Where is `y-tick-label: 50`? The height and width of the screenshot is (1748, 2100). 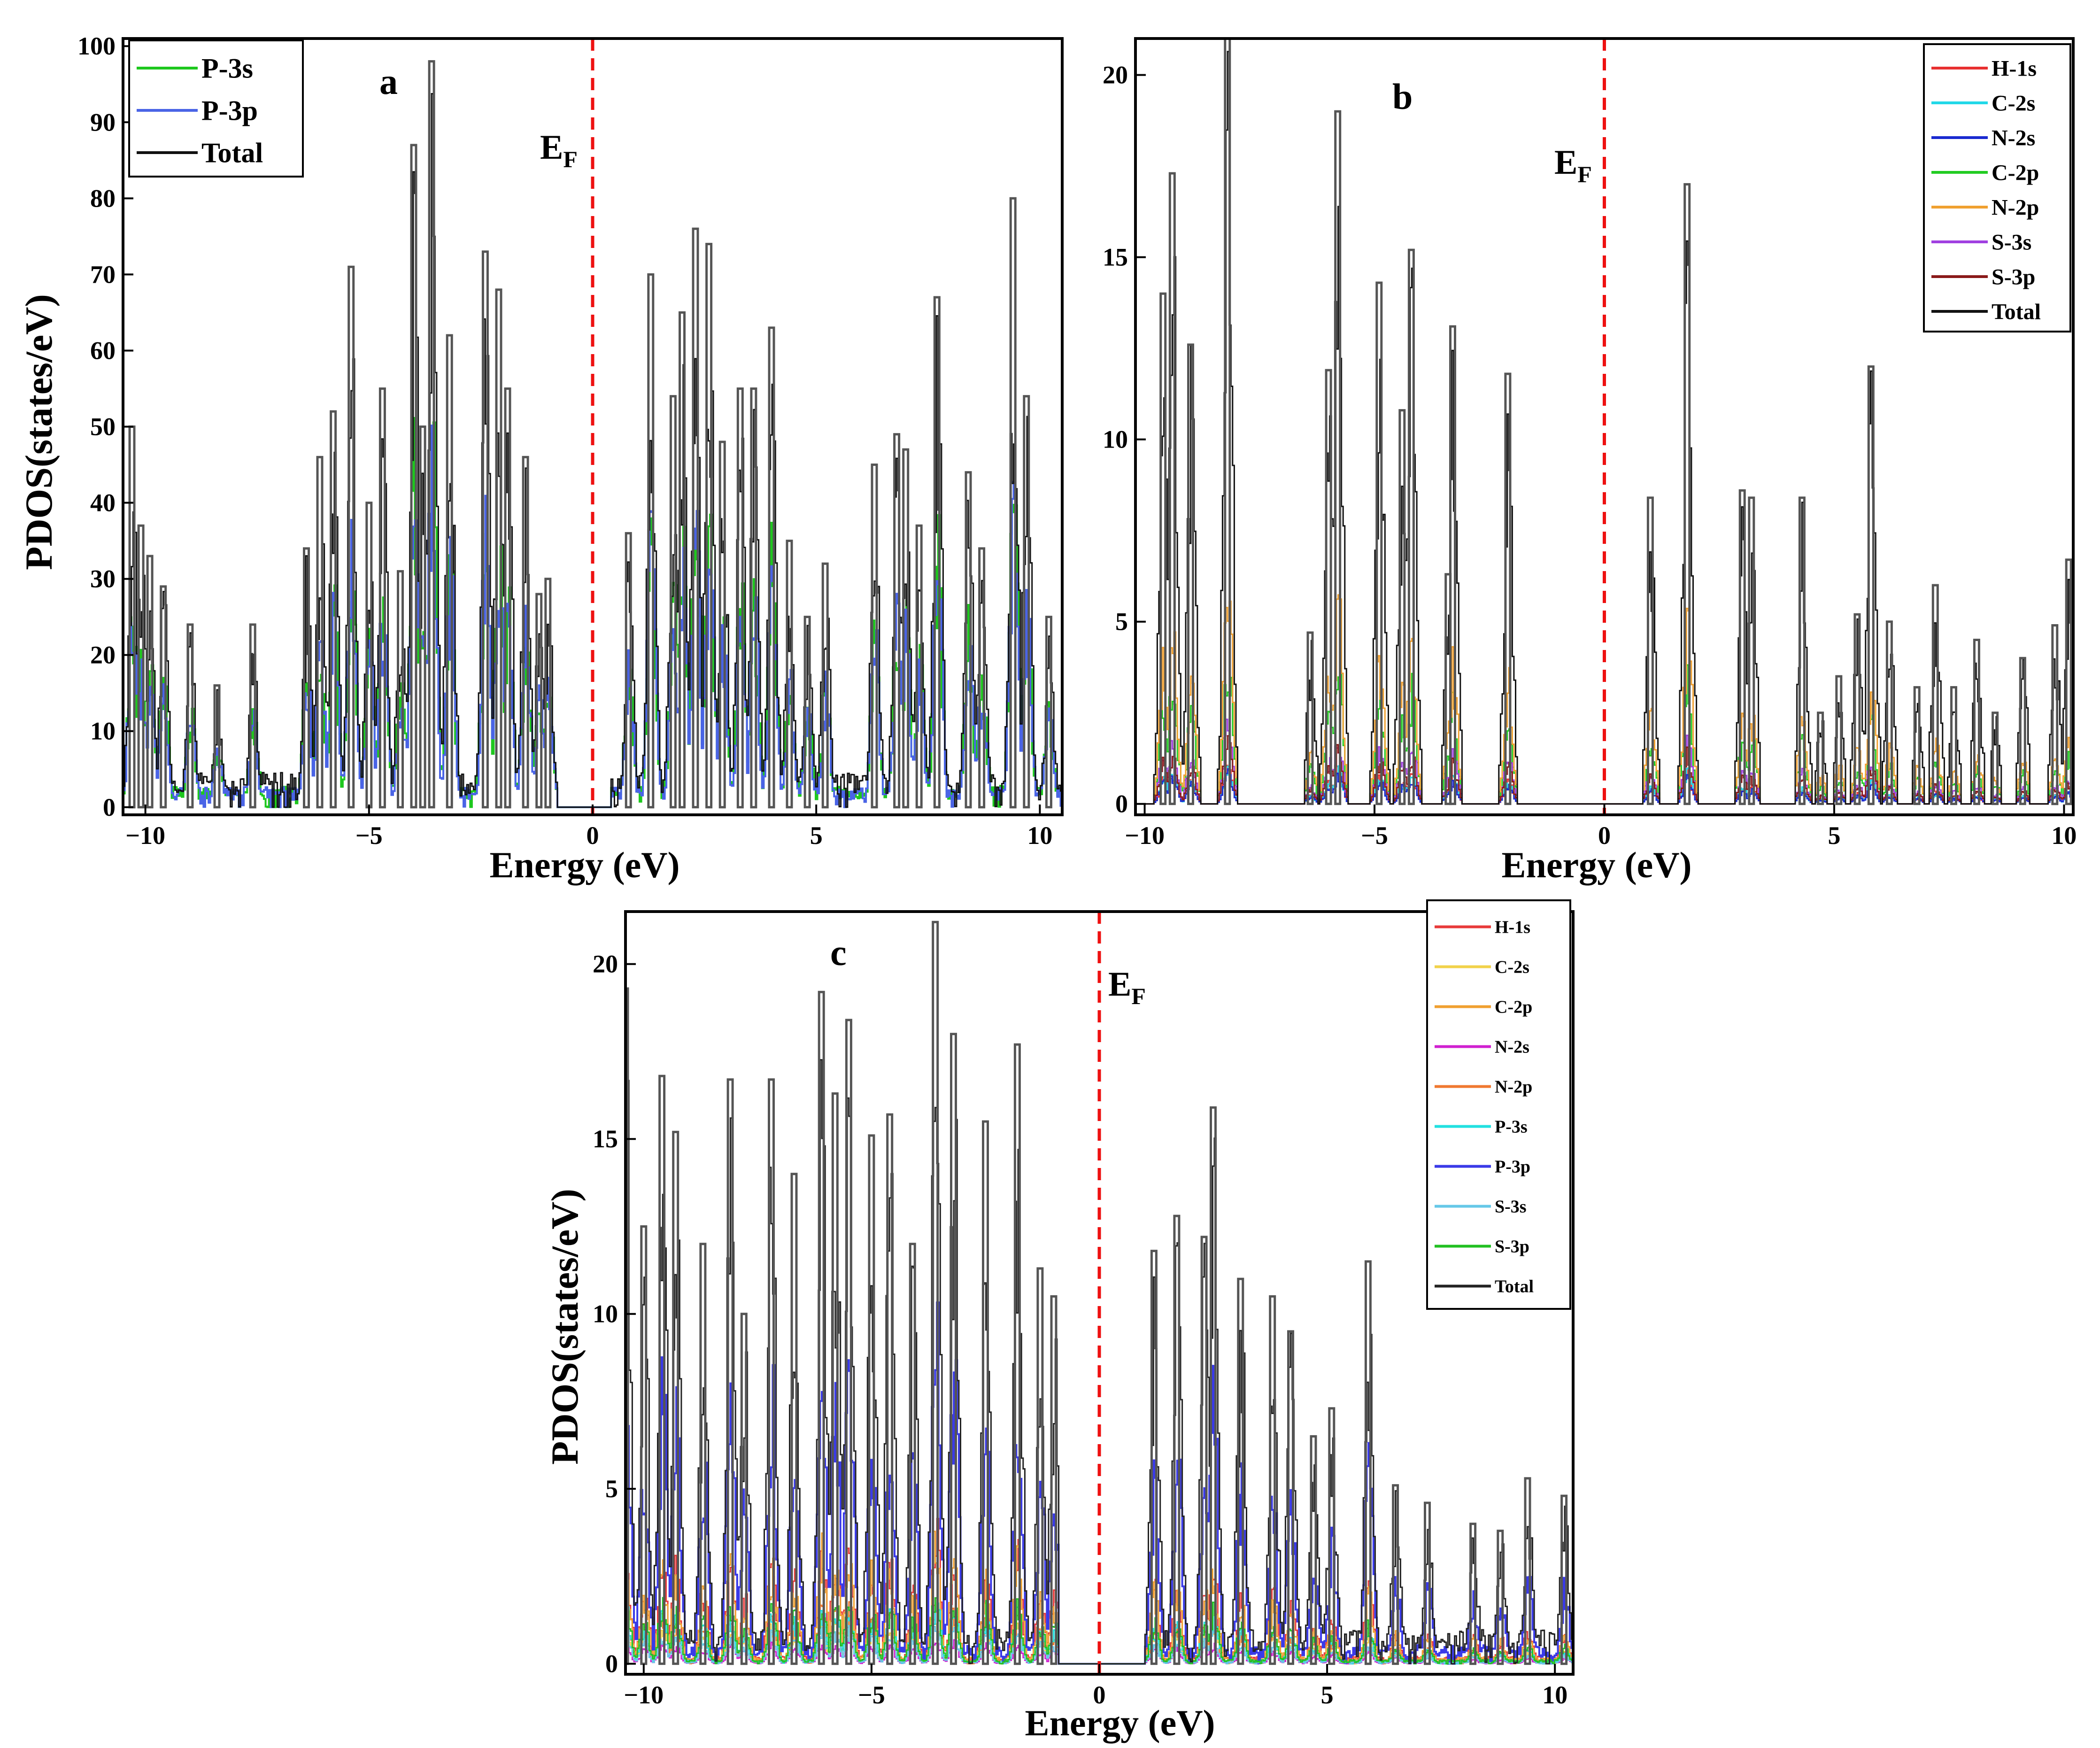 y-tick-label: 50 is located at coordinates (103, 427).